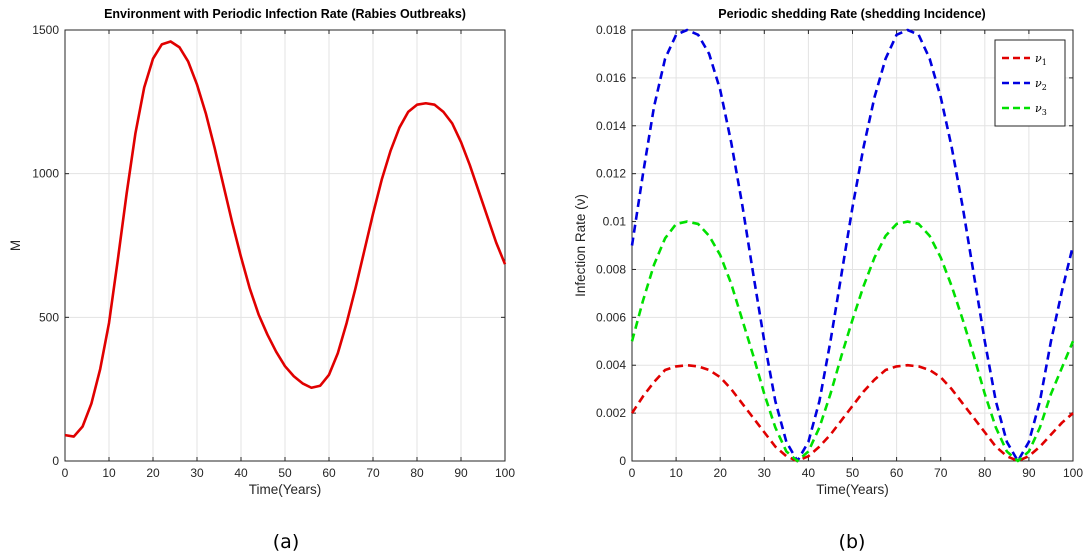 This screenshot has height=557, width=1089. What do you see at coordinates (1041, 109) in the screenshot?
I see `legend-label-3: ν3` at bounding box center [1041, 109].